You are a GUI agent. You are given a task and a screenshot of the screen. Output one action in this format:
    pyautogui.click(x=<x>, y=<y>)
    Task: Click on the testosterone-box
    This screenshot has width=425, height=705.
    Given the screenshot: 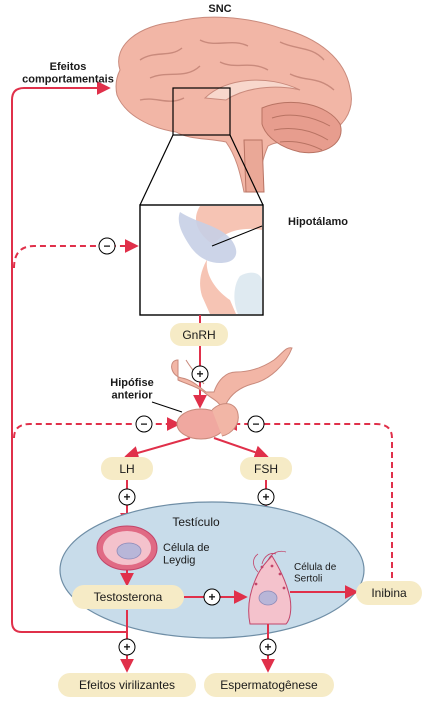 What is the action you would take?
    pyautogui.click(x=128, y=597)
    